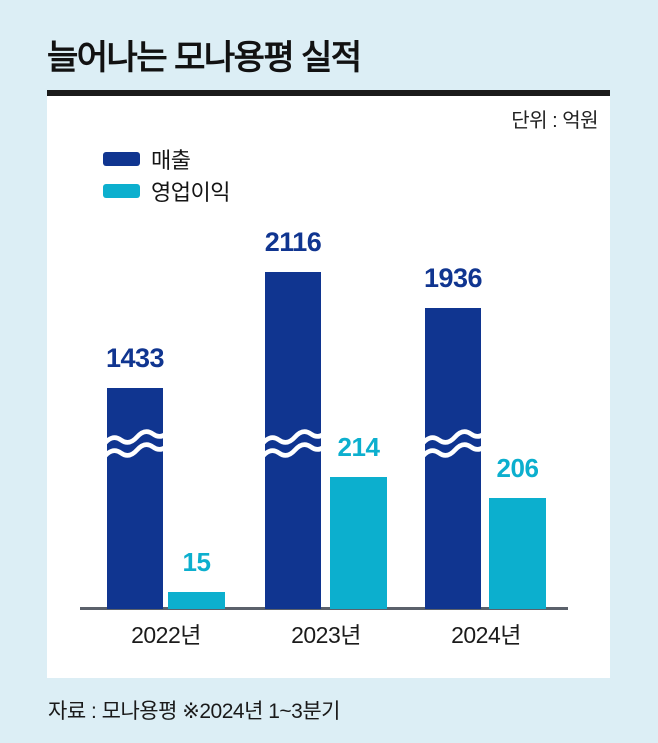 The image size is (658, 743). I want to click on x-axis-label: 2024년, so click(486, 635).